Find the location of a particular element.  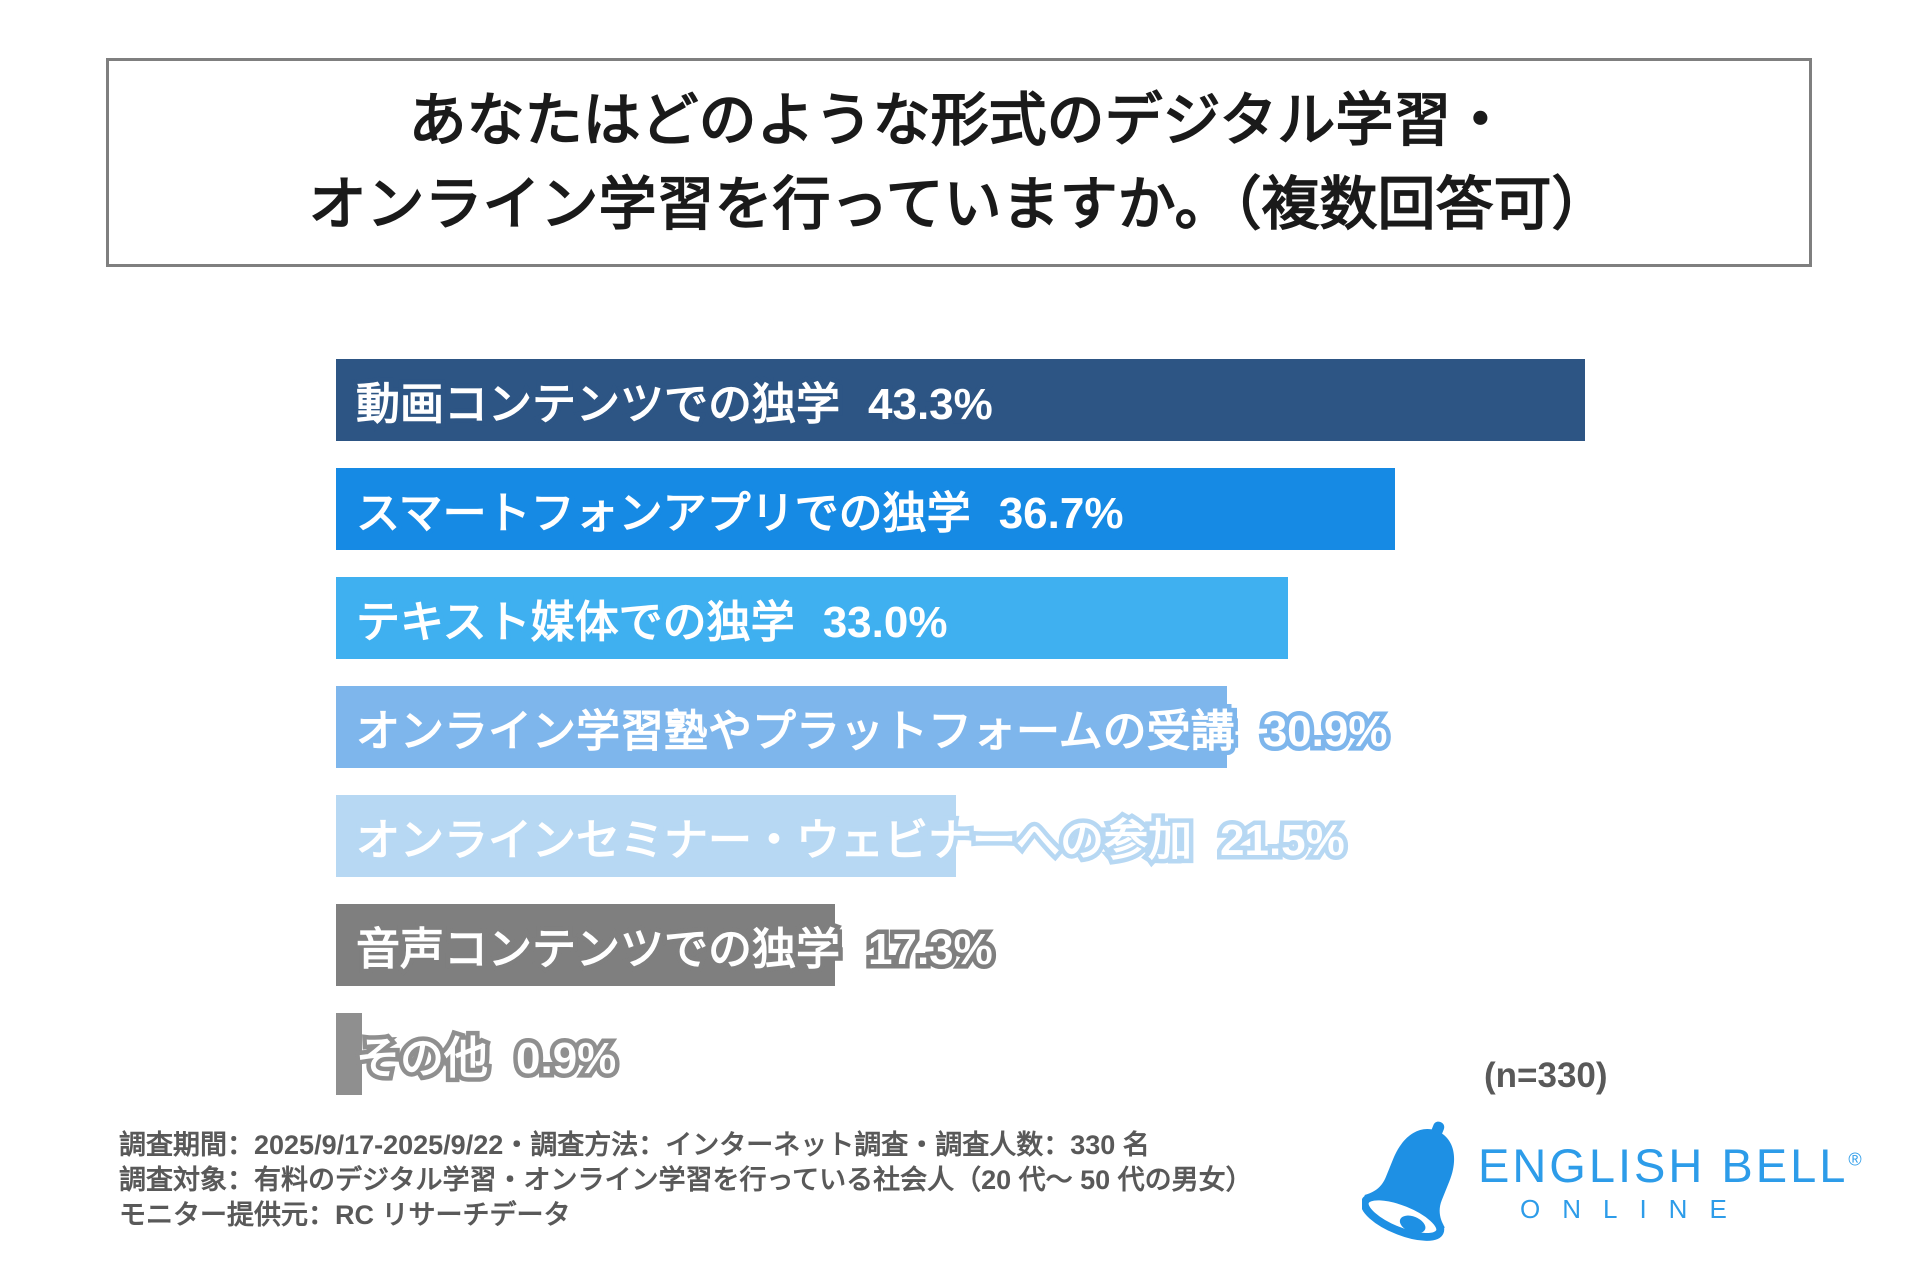

bar-row: 音声コンテンツでの独学 17.3% is located at coordinates (986, 945).